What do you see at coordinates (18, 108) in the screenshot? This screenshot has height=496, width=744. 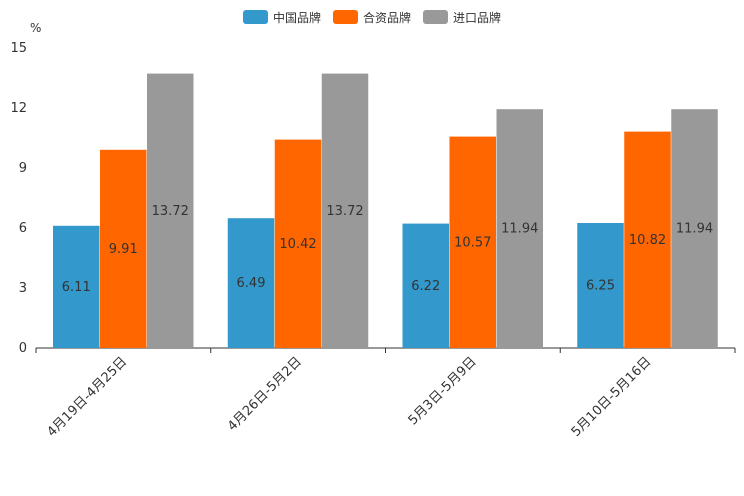 I see `y-tick-label: 12` at bounding box center [18, 108].